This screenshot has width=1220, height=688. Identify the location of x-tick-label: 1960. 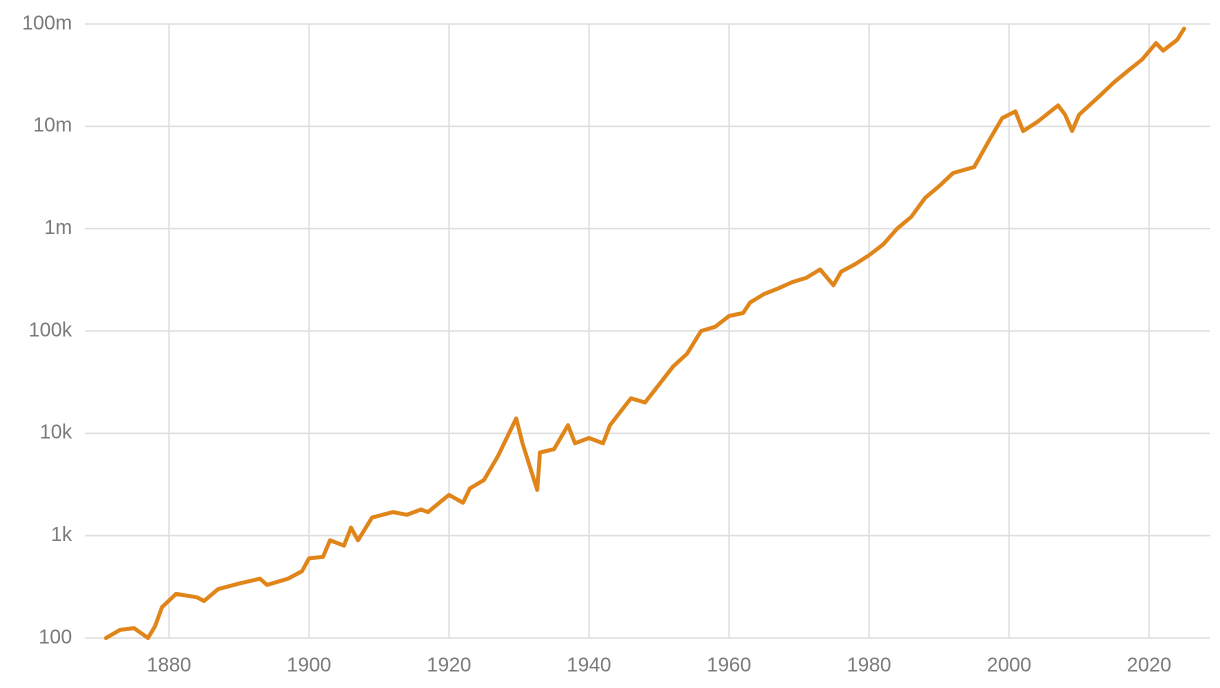
(729, 665).